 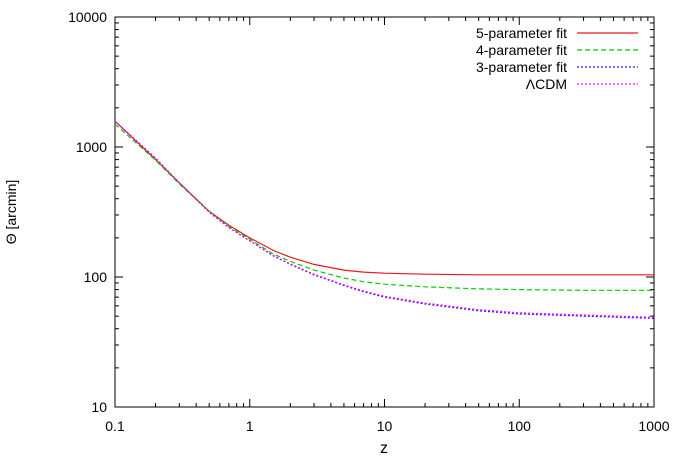 I want to click on legend-label: 5-parameter fit, so click(x=521, y=33).